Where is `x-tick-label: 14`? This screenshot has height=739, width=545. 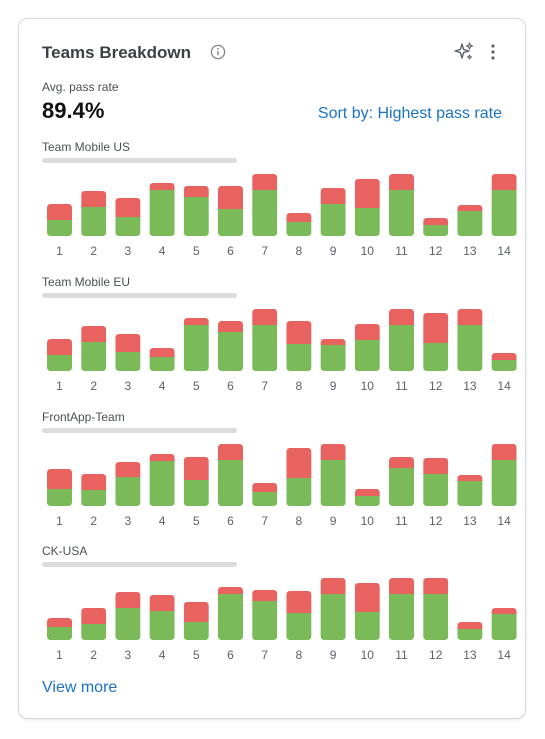 x-tick-label: 14 is located at coordinates (504, 655).